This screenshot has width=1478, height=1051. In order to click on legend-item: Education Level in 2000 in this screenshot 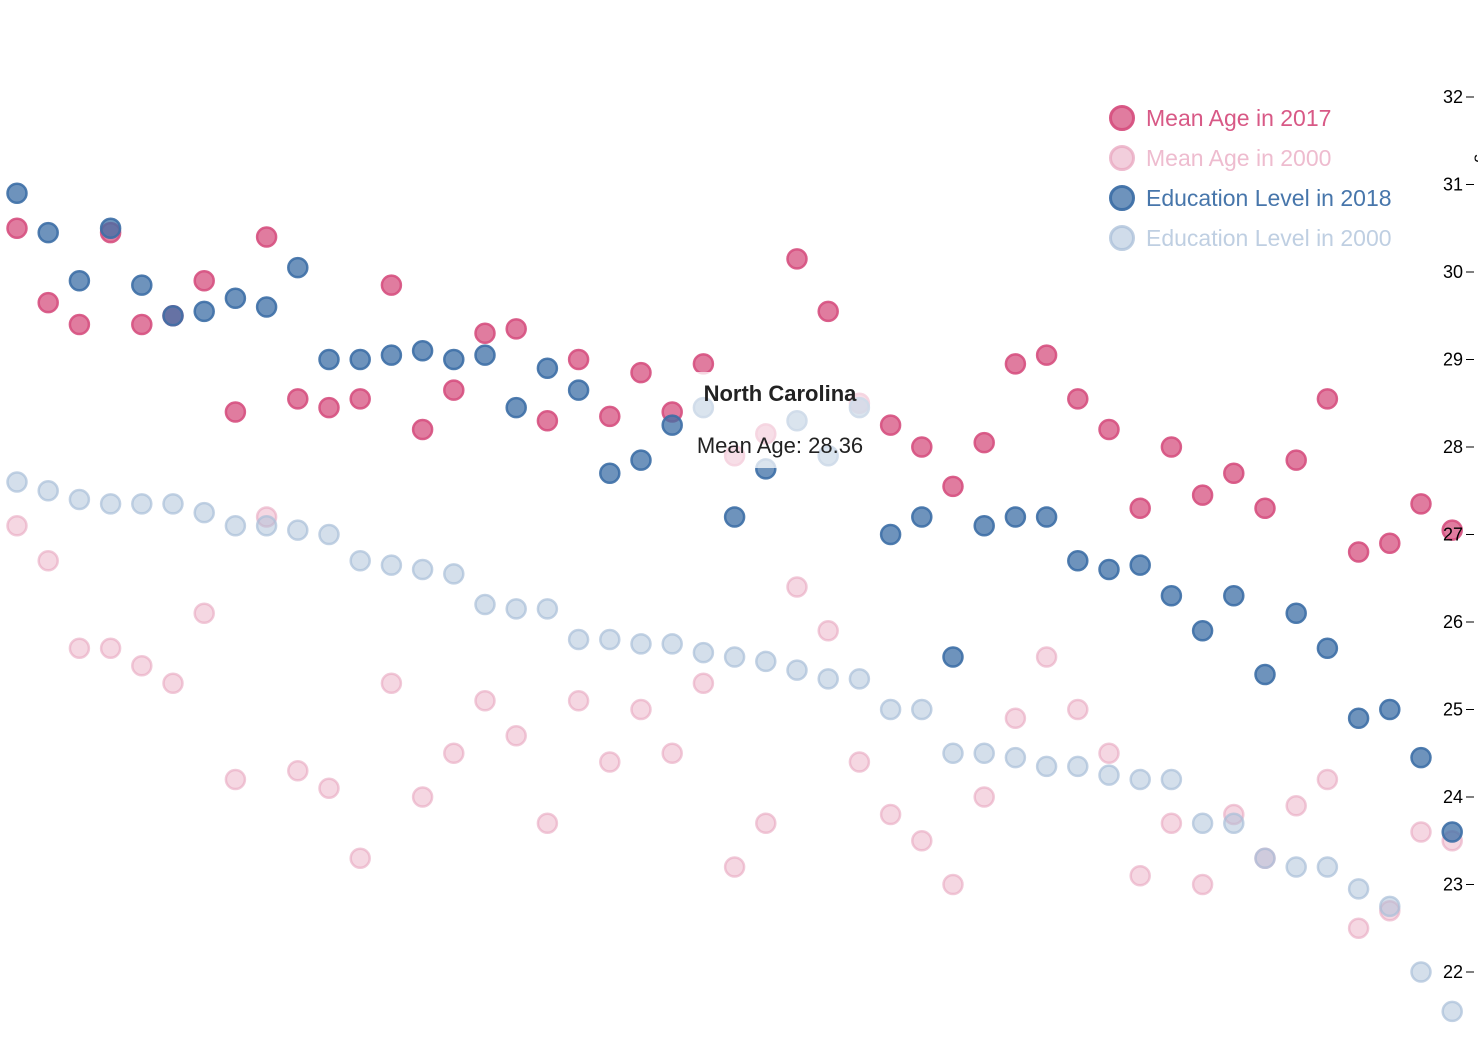, I will do `click(1250, 238)`.